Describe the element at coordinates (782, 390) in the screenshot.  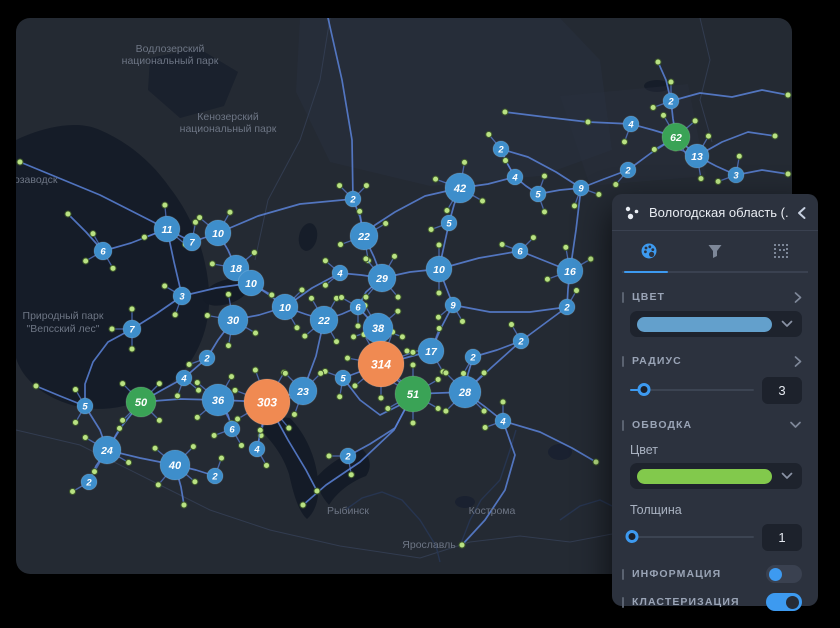
I see `radius-value-input: 3` at that location.